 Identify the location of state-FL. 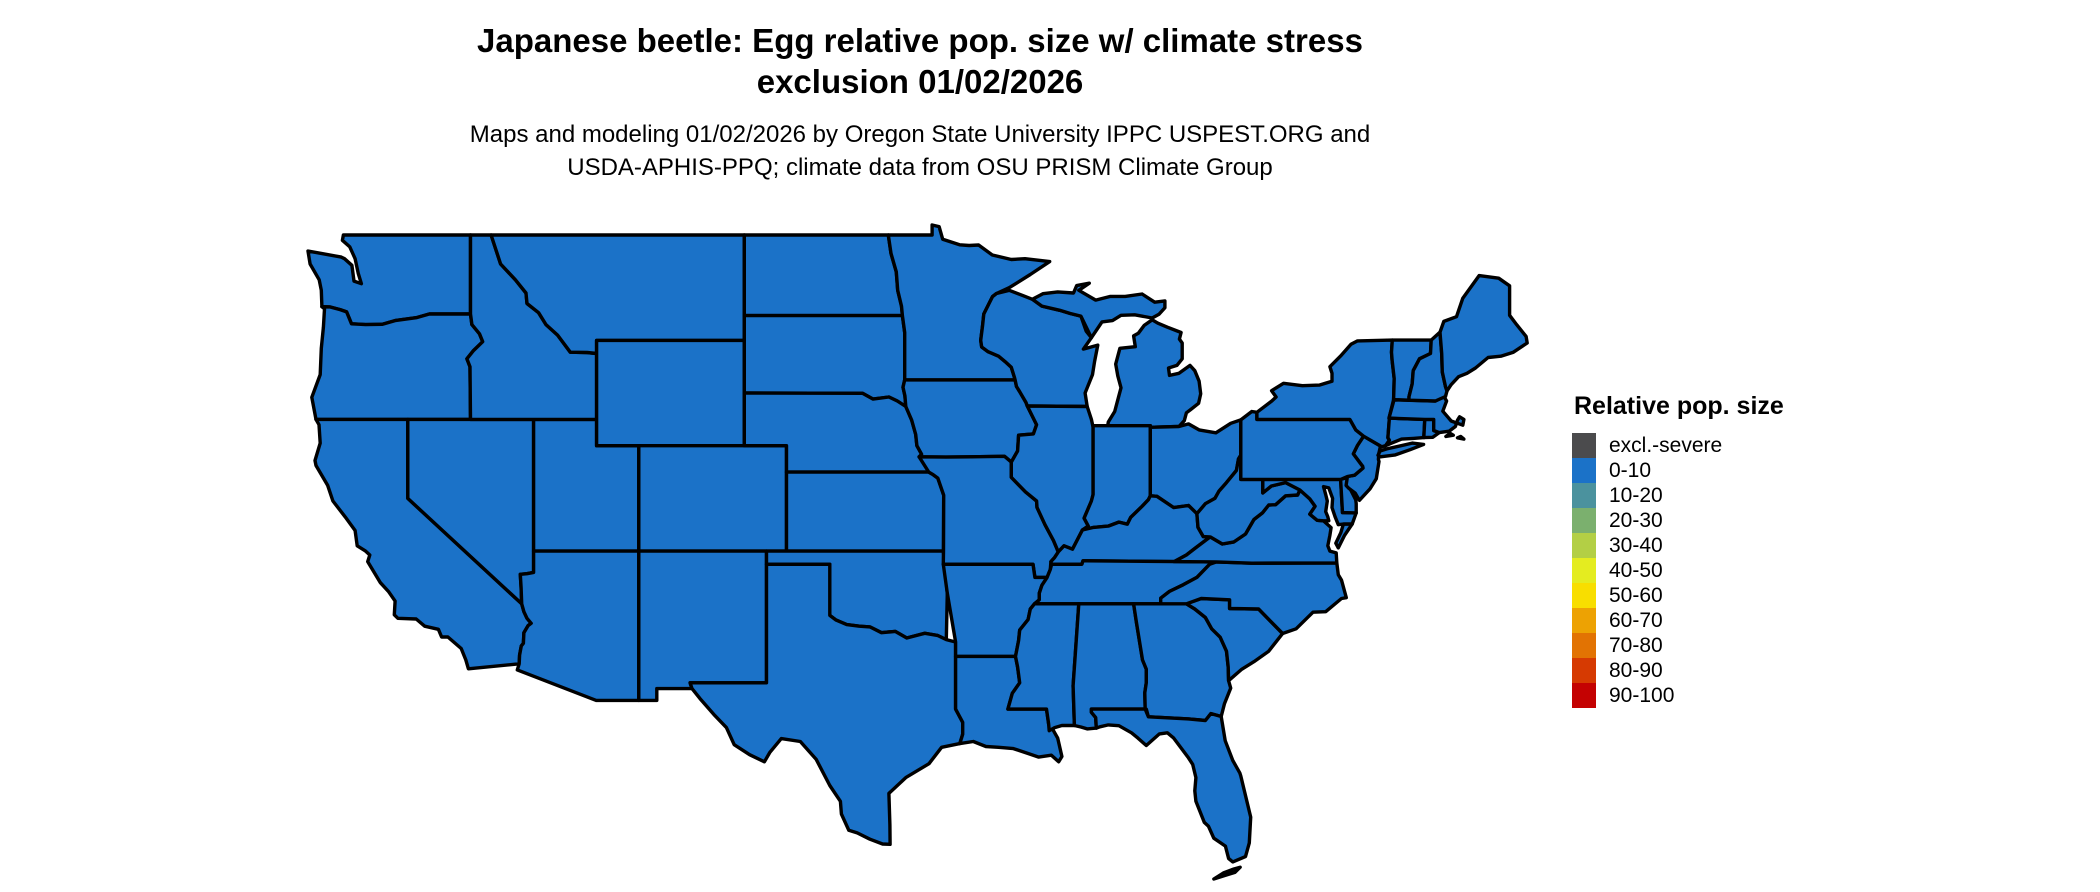
(1171, 794).